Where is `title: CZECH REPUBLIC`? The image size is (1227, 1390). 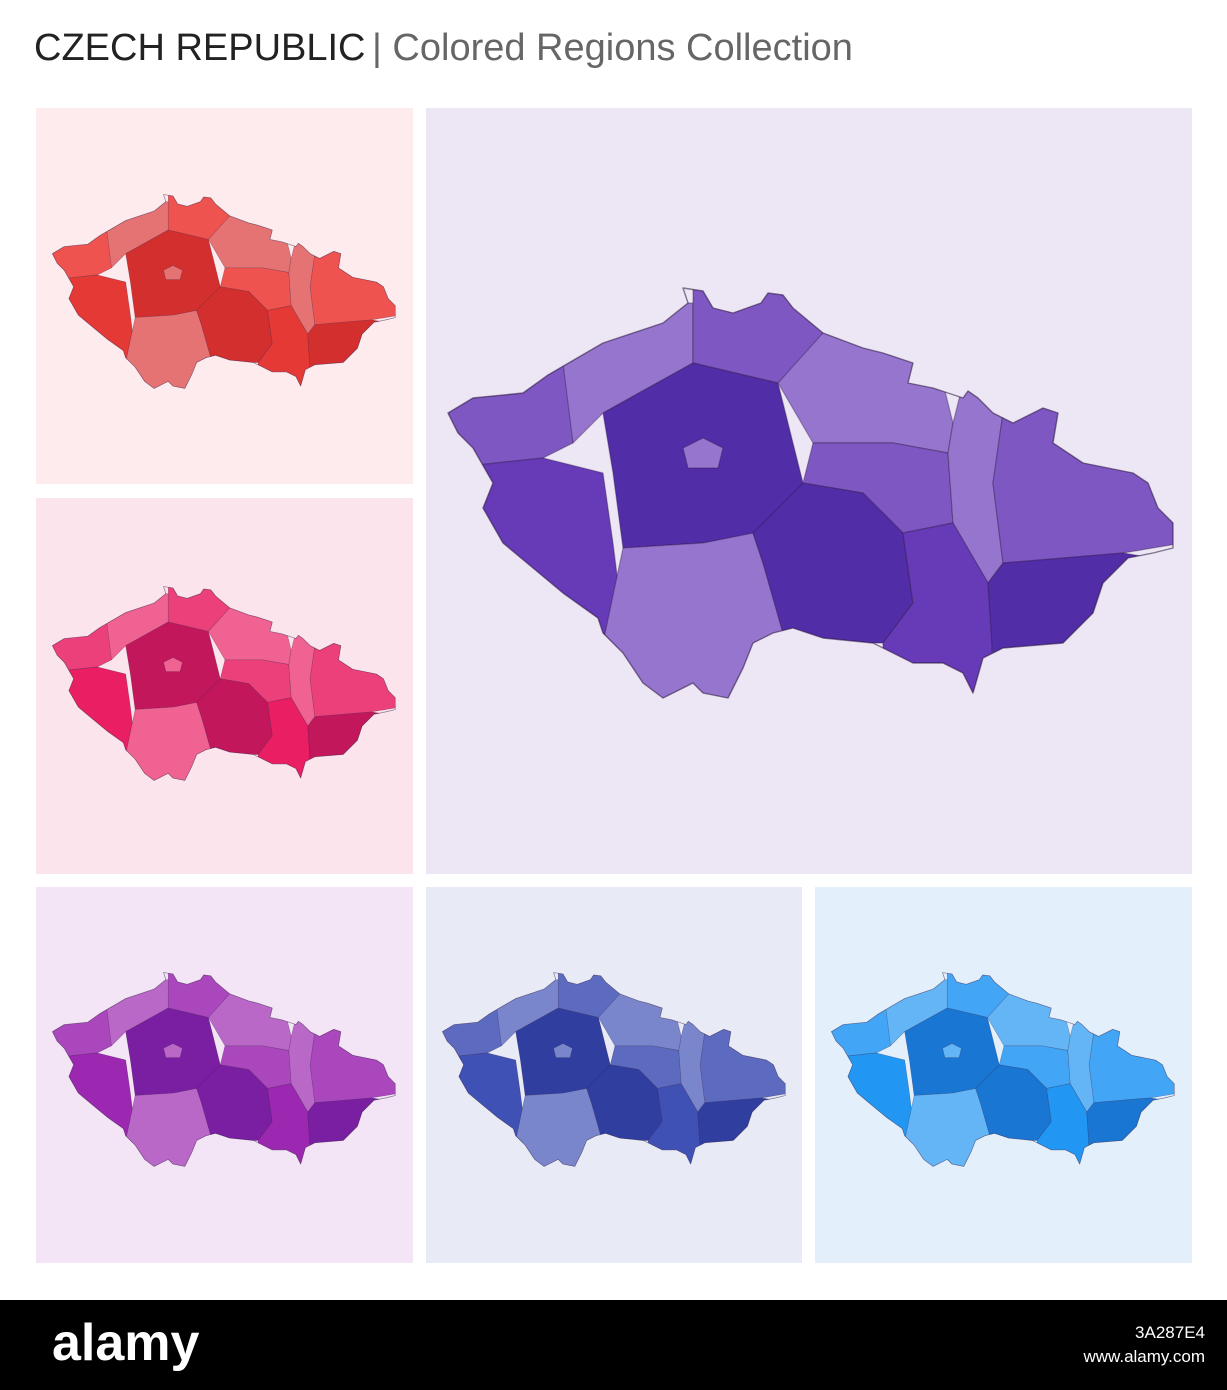 title: CZECH REPUBLIC is located at coordinates (200, 48).